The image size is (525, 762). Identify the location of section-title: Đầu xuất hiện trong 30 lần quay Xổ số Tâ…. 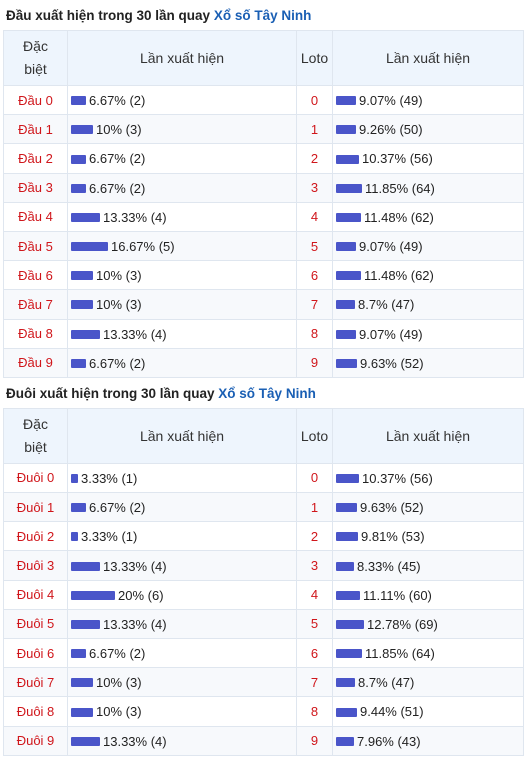
(262, 15).